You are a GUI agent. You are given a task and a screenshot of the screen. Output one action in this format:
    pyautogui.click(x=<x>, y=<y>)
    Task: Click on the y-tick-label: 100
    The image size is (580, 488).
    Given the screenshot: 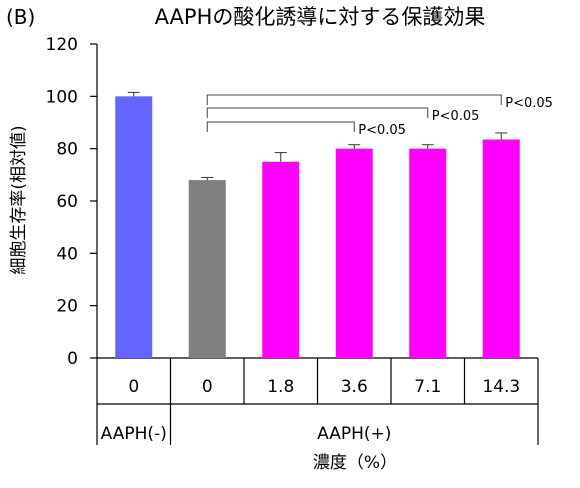 What is the action you would take?
    pyautogui.click(x=62, y=97)
    